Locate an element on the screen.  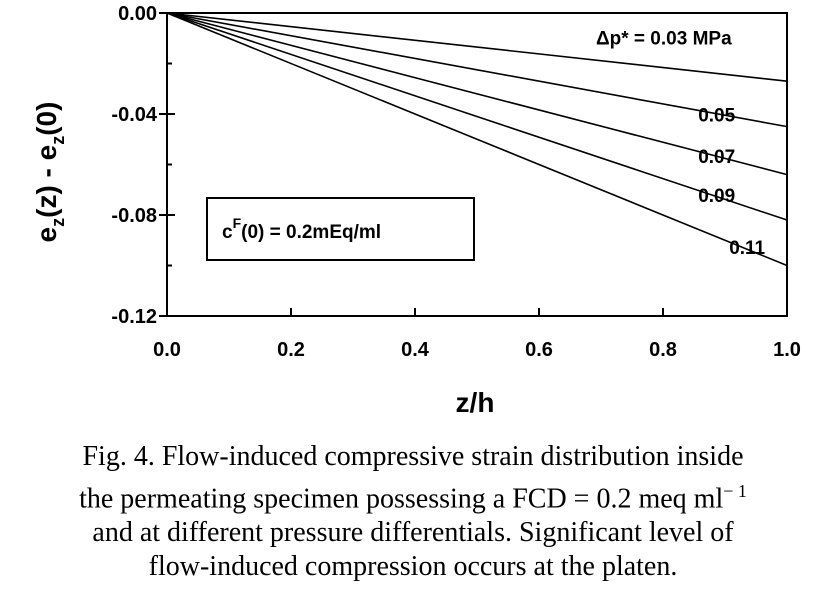
x-tick-label: 0.0 is located at coordinates (167, 350).